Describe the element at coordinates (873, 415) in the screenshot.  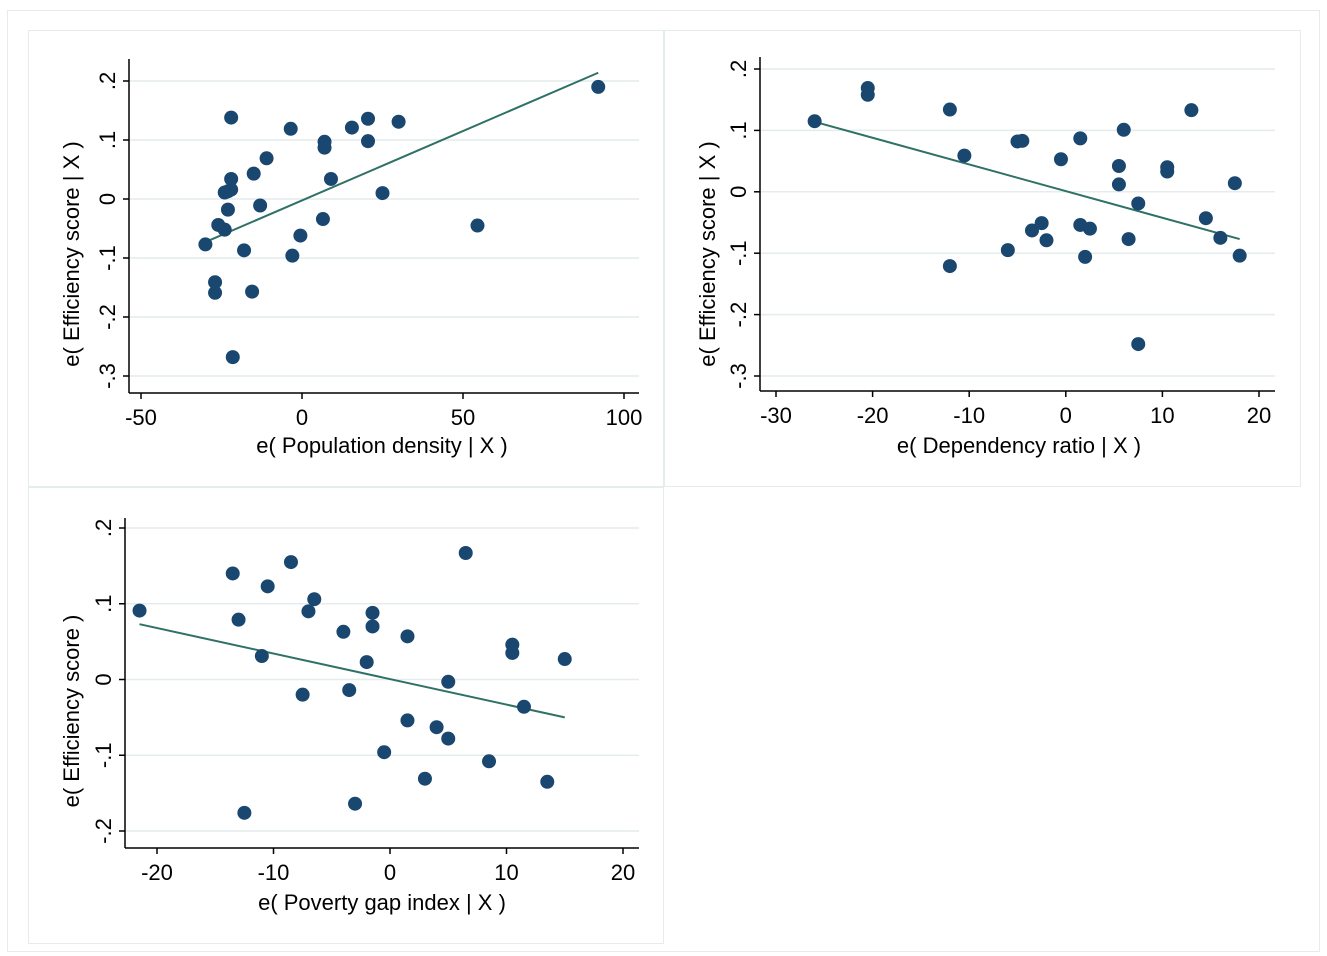
I see `x-tick-label: -20` at that location.